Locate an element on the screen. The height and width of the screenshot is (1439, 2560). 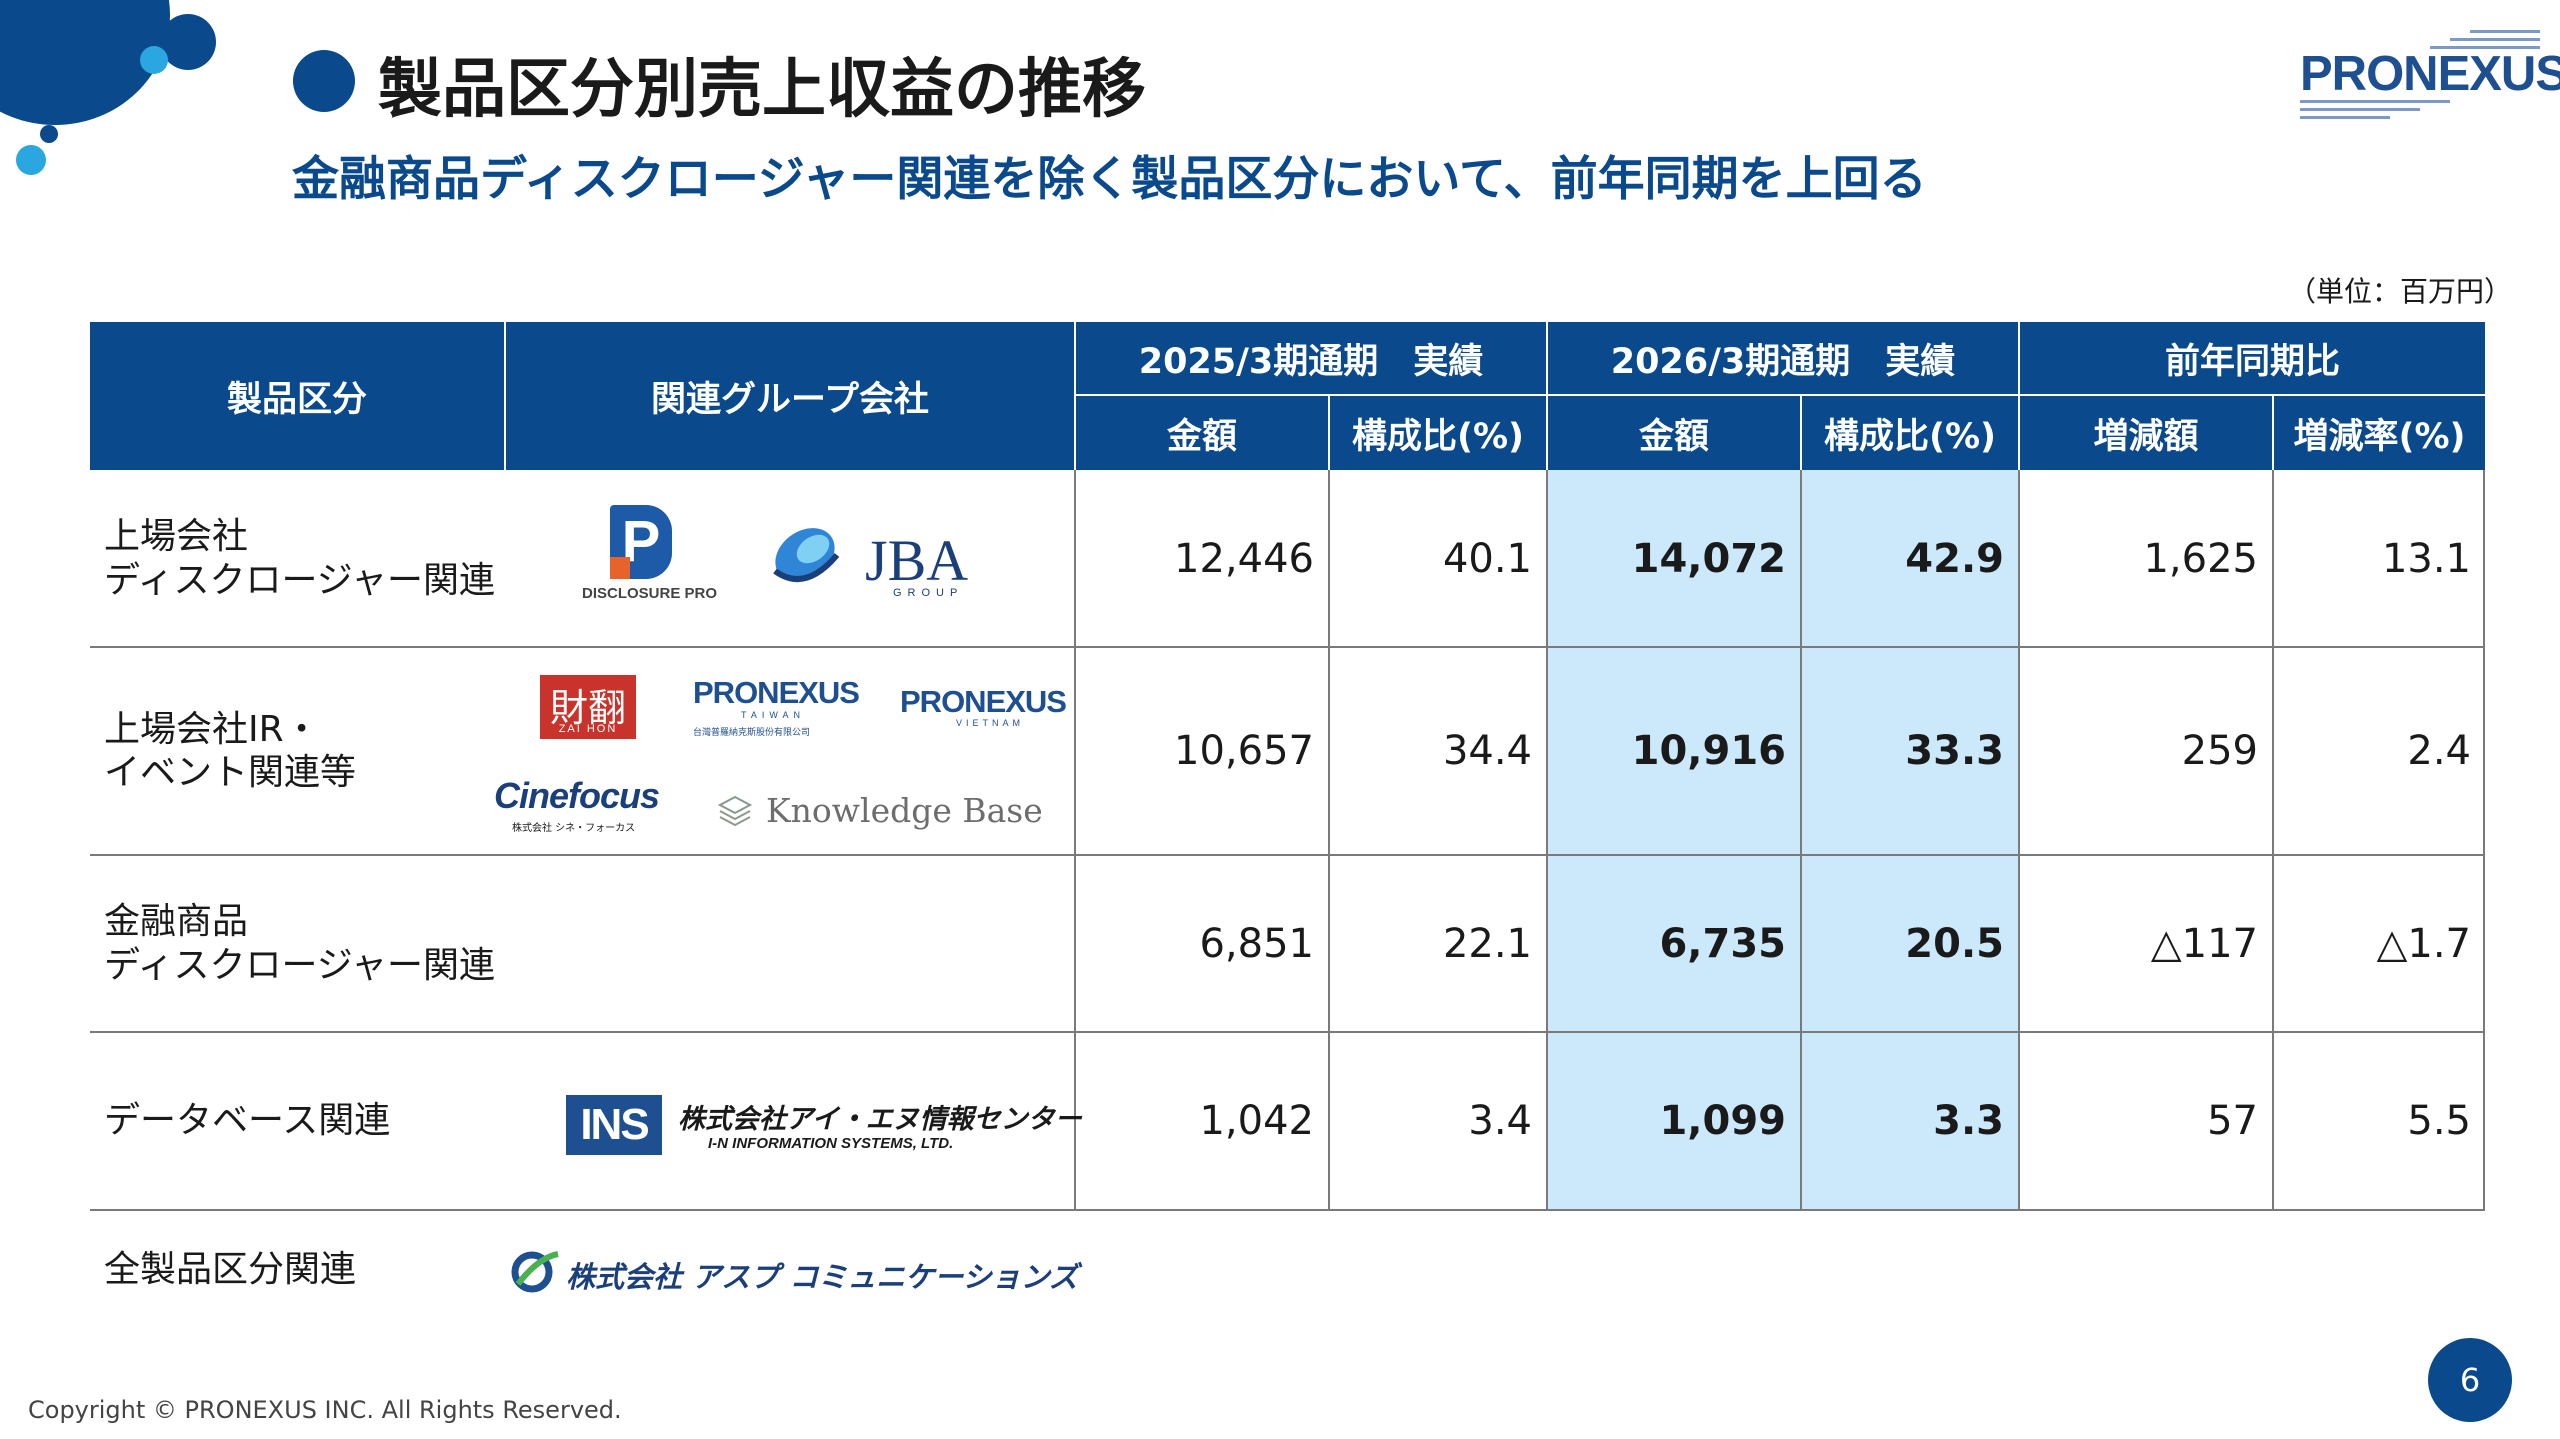
knowledge-base-logo: Knowledge Base is located at coordinates (883, 810).